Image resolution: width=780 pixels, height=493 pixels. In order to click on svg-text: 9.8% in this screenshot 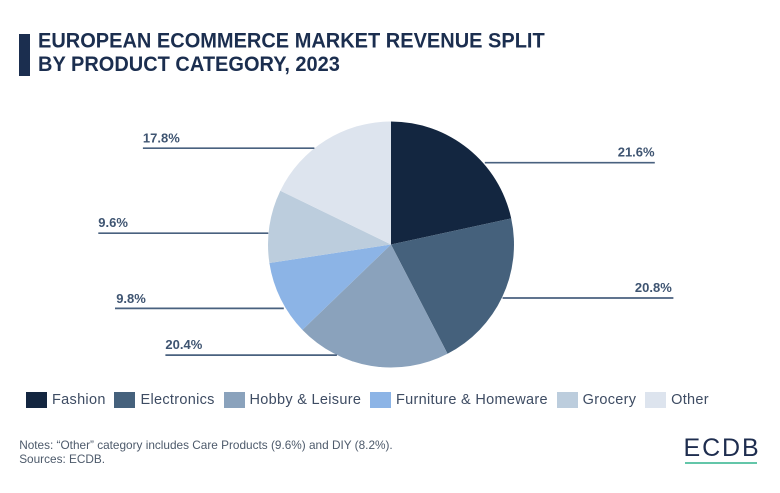, I will do `click(131, 298)`.